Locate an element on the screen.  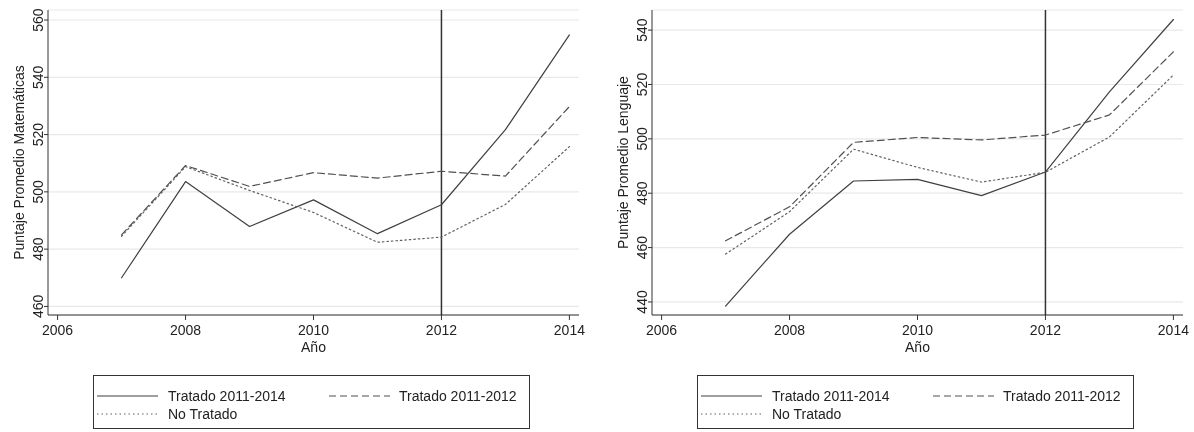
y-axis-title: Puntaje Promedio Lenguaje is located at coordinates (623, 162).